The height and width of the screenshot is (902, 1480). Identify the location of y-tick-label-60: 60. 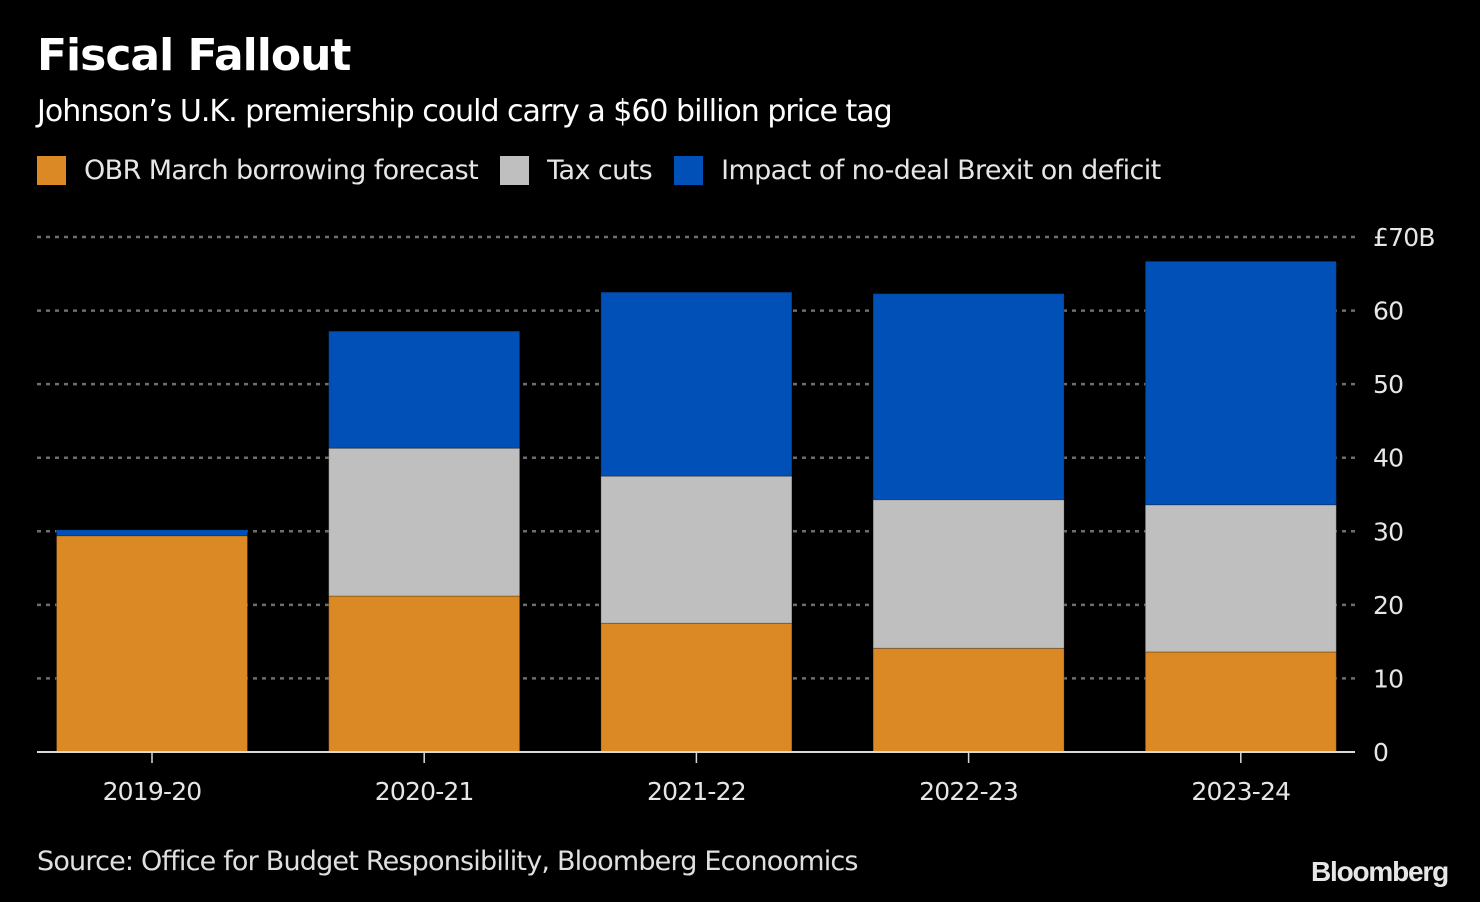
(1388, 311).